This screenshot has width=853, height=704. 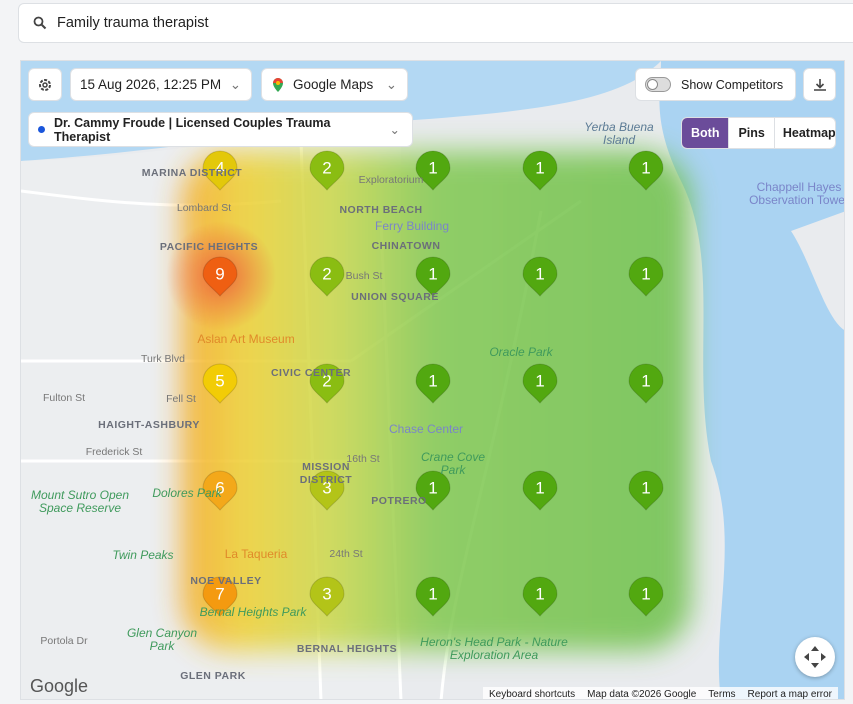 I want to click on map-label: UNION SQUARE, so click(x=395, y=297).